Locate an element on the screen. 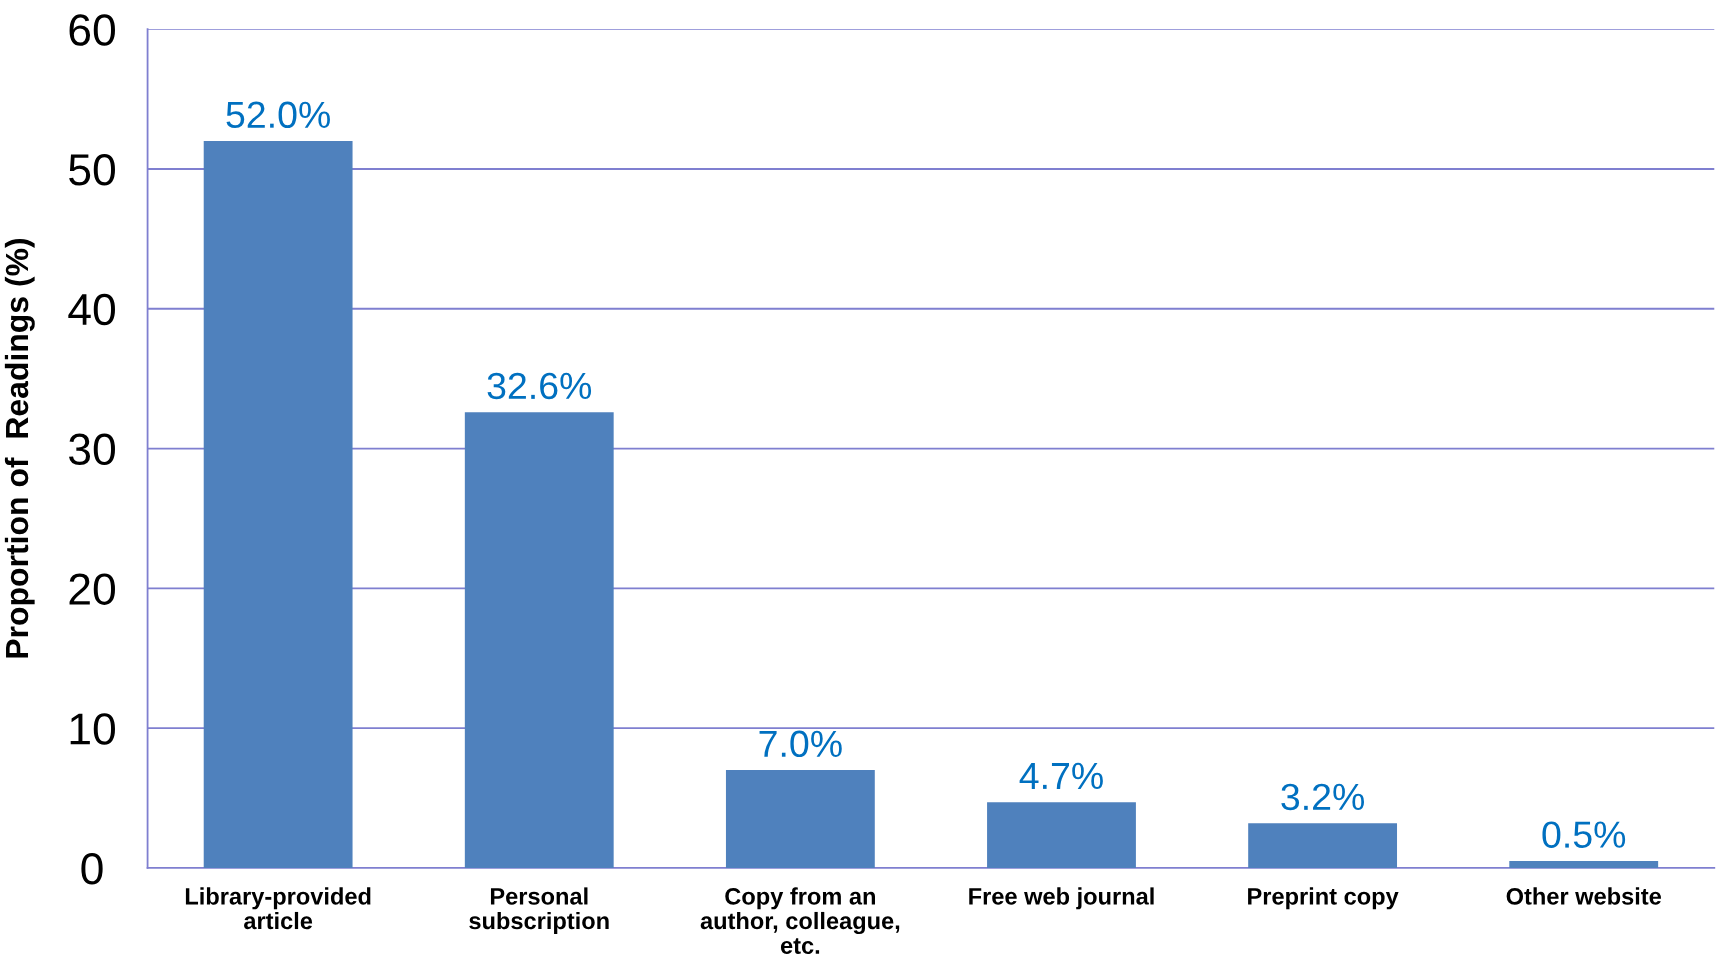 The height and width of the screenshot is (973, 1716). x-tick-label: Preprint copy is located at coordinates (1323, 898).